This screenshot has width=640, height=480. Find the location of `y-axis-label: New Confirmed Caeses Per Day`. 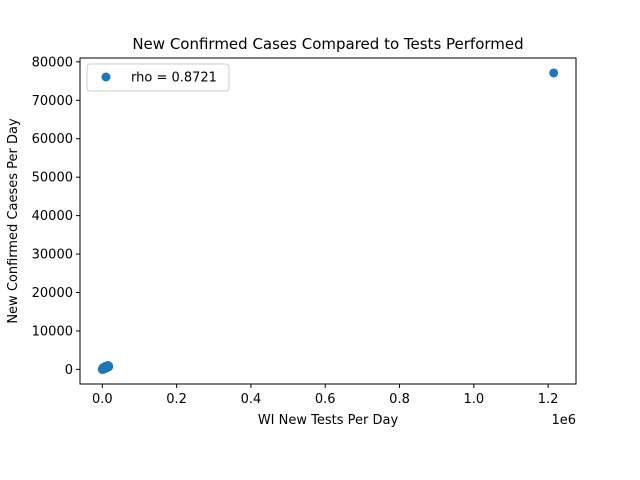

y-axis-label: New Confirmed Caeses Per Day is located at coordinates (13, 221).